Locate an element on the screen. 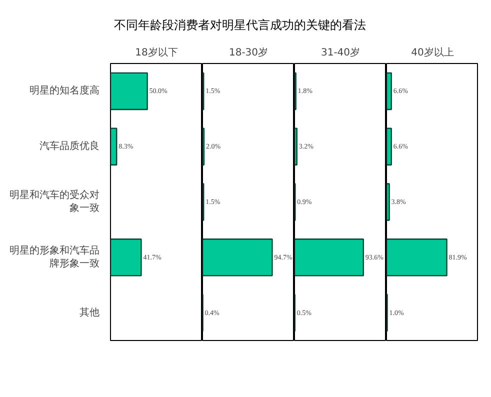 Image resolution: width=491 pixels, height=397 pixels. text: 不同年龄段消费者对明星代言成功的关键的看法 is located at coordinates (240, 25).